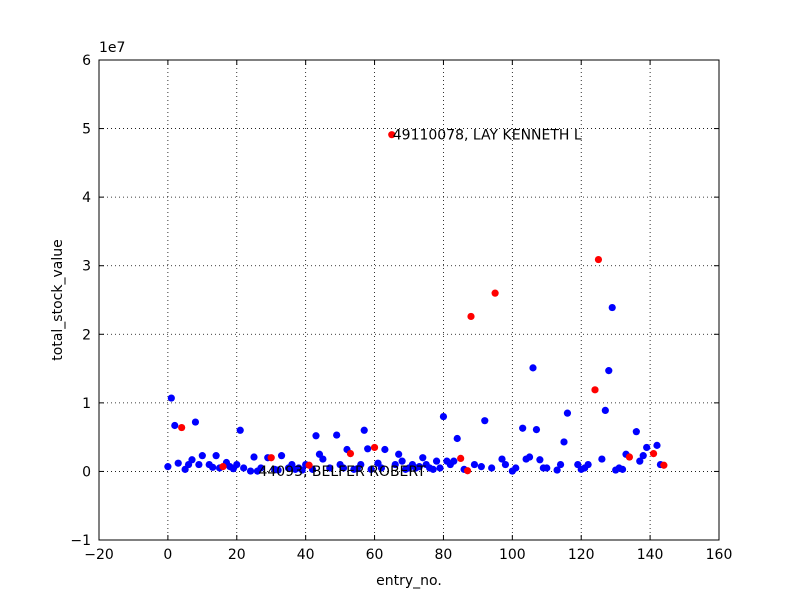  I want to click on x-tick-label: 20, so click(237, 555).